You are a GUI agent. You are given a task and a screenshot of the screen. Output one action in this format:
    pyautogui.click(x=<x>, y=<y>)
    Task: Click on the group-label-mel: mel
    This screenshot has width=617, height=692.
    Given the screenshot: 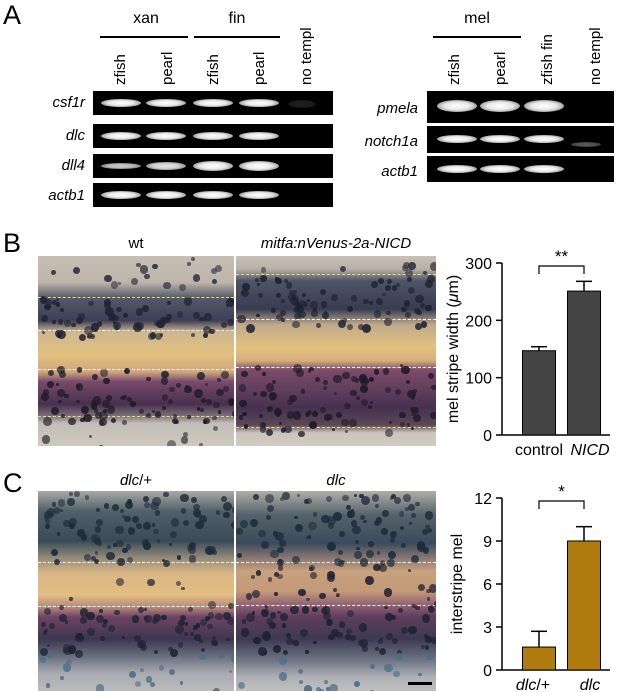 What is the action you would take?
    pyautogui.click(x=477, y=18)
    